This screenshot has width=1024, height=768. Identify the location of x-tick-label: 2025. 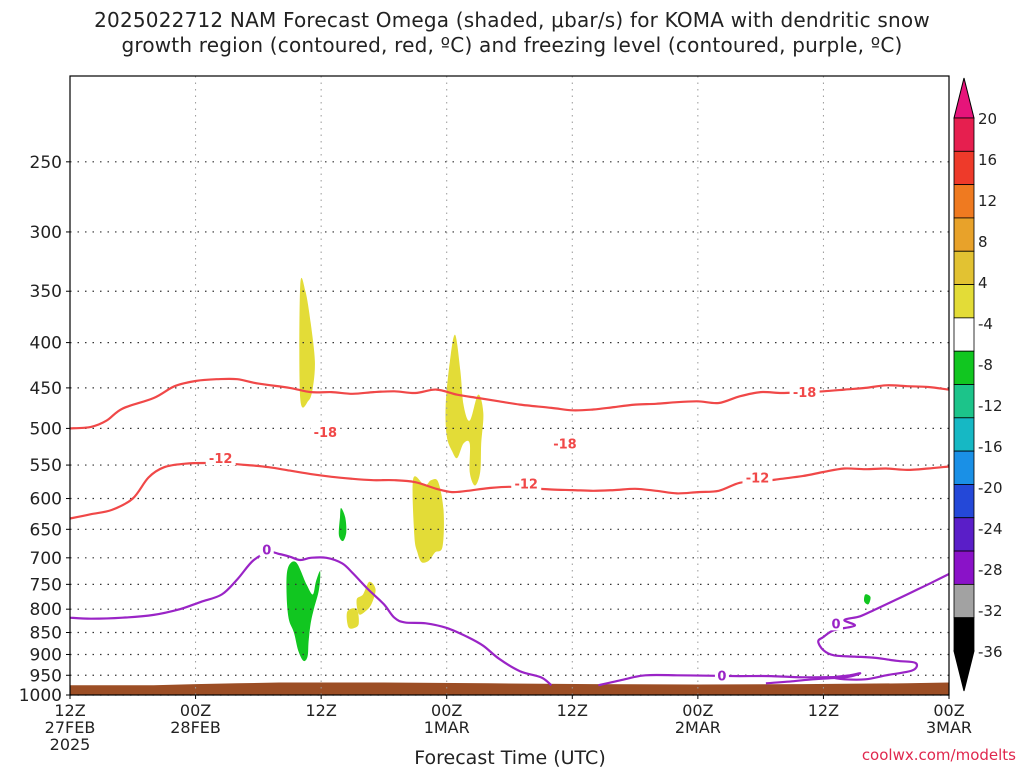
(70, 744).